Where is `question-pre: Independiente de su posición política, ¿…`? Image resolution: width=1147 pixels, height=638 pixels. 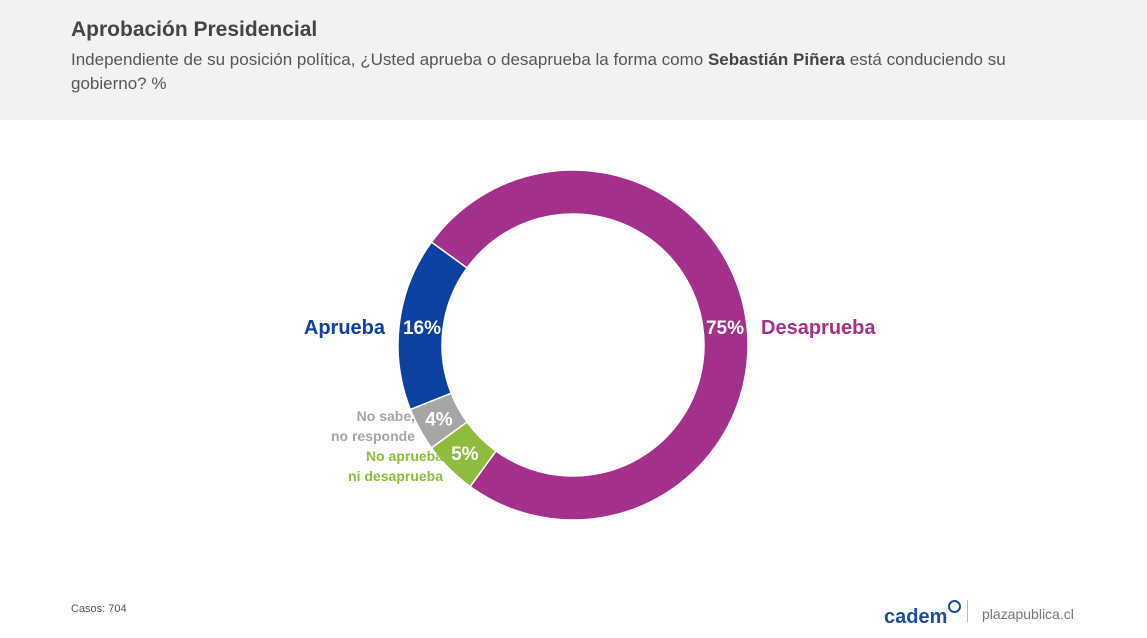 question-pre: Independiente de su posición política, ¿… is located at coordinates (389, 59).